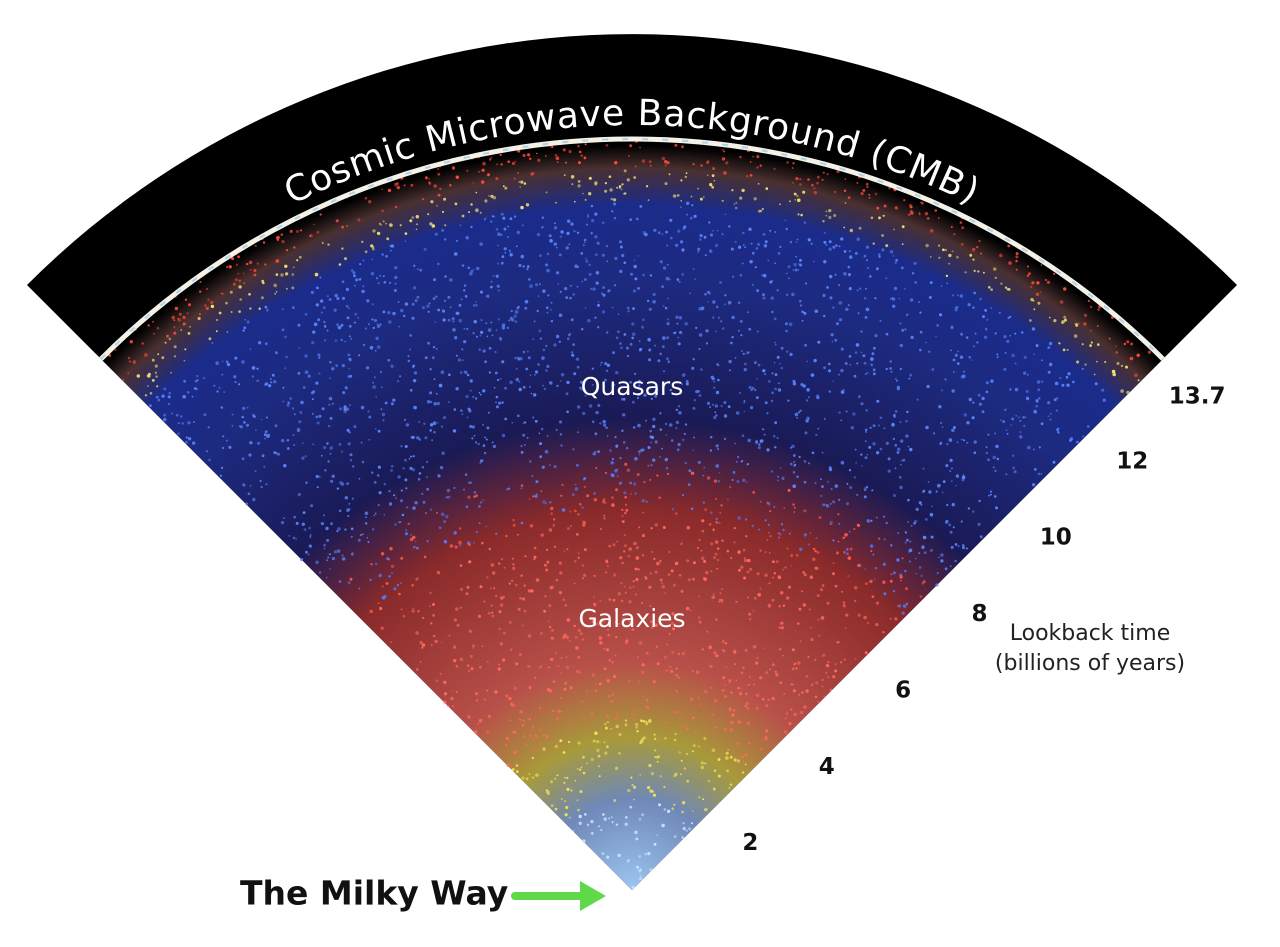  What do you see at coordinates (374, 893) in the screenshot?
I see `origin-label: The Milky Way` at bounding box center [374, 893].